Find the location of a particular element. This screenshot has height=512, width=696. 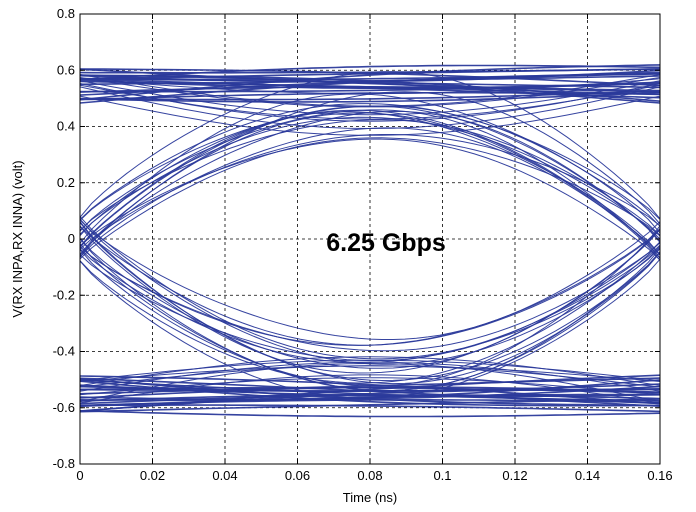

x-tick-label: 0.14 is located at coordinates (587, 475).